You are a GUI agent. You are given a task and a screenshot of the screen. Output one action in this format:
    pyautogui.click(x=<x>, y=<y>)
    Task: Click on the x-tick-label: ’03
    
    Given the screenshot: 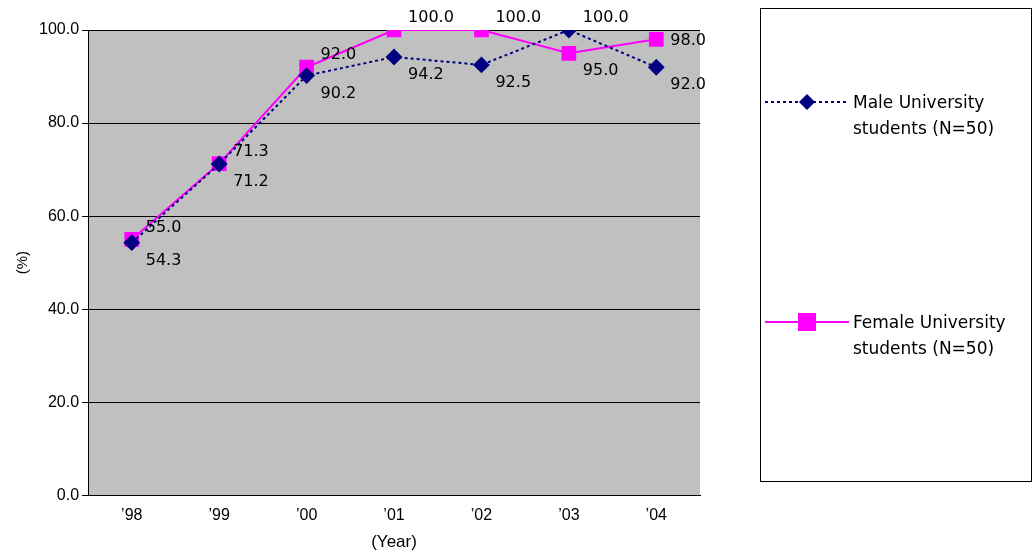 What is the action you would take?
    pyautogui.click(x=569, y=515)
    